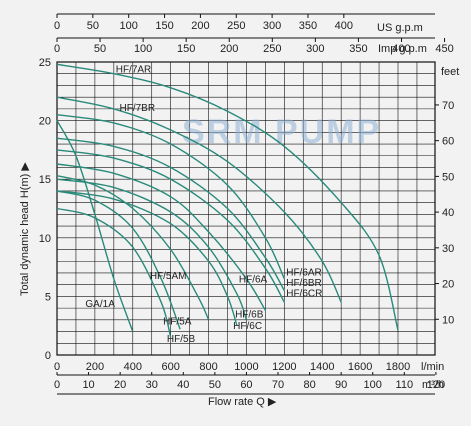 The image size is (471, 426). I want to click on imp-gpm-tick-label: 400, so click(401, 49).